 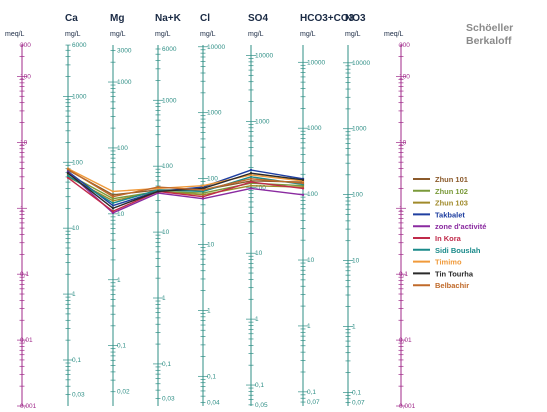 What do you see at coordinates (25, 45) in the screenshot?
I see `left-meq-tick-label: 300` at bounding box center [25, 45].